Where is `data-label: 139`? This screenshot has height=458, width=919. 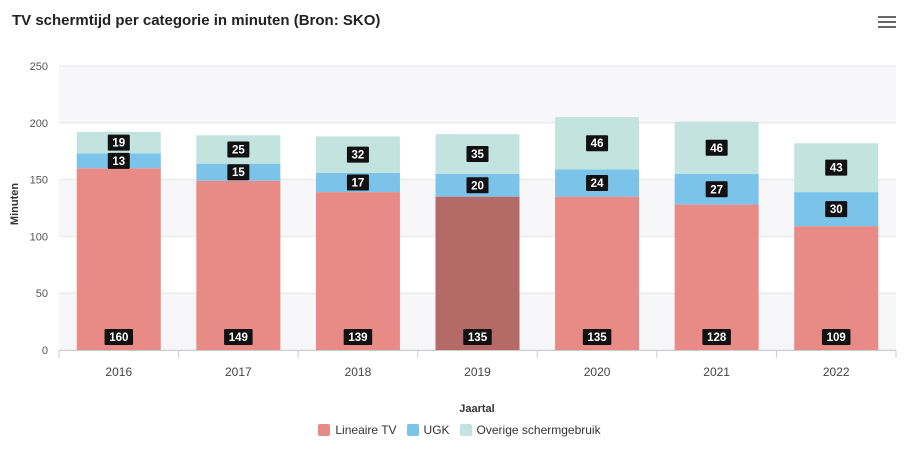
data-label: 139 is located at coordinates (358, 337).